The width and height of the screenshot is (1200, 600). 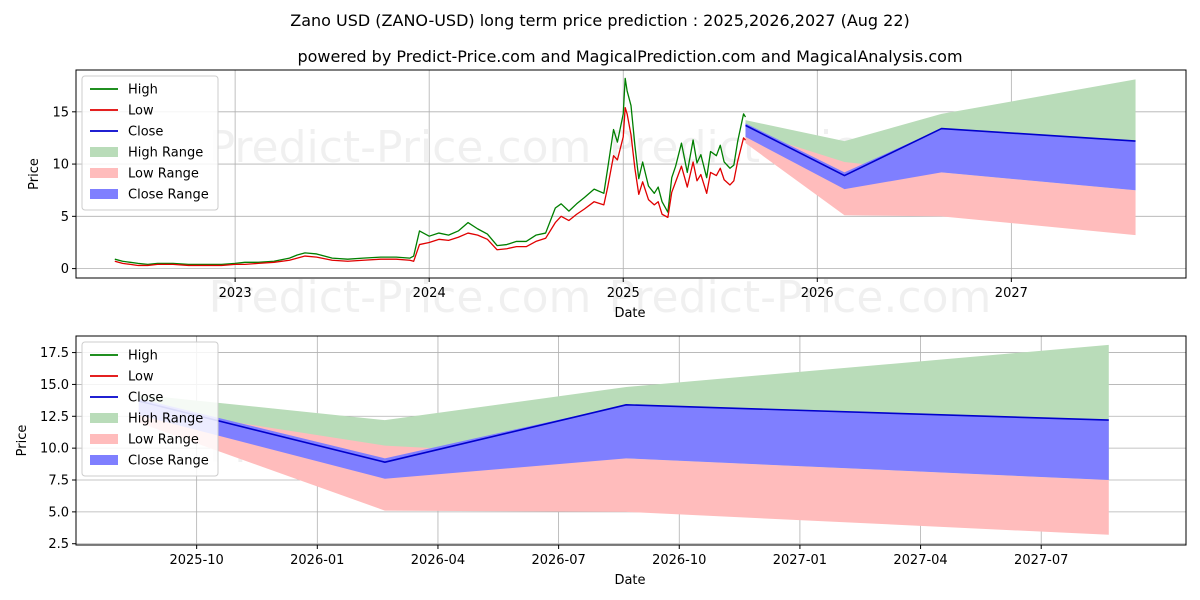 What do you see at coordinates (235, 293) in the screenshot?
I see `x-tick-label: 2023` at bounding box center [235, 293].